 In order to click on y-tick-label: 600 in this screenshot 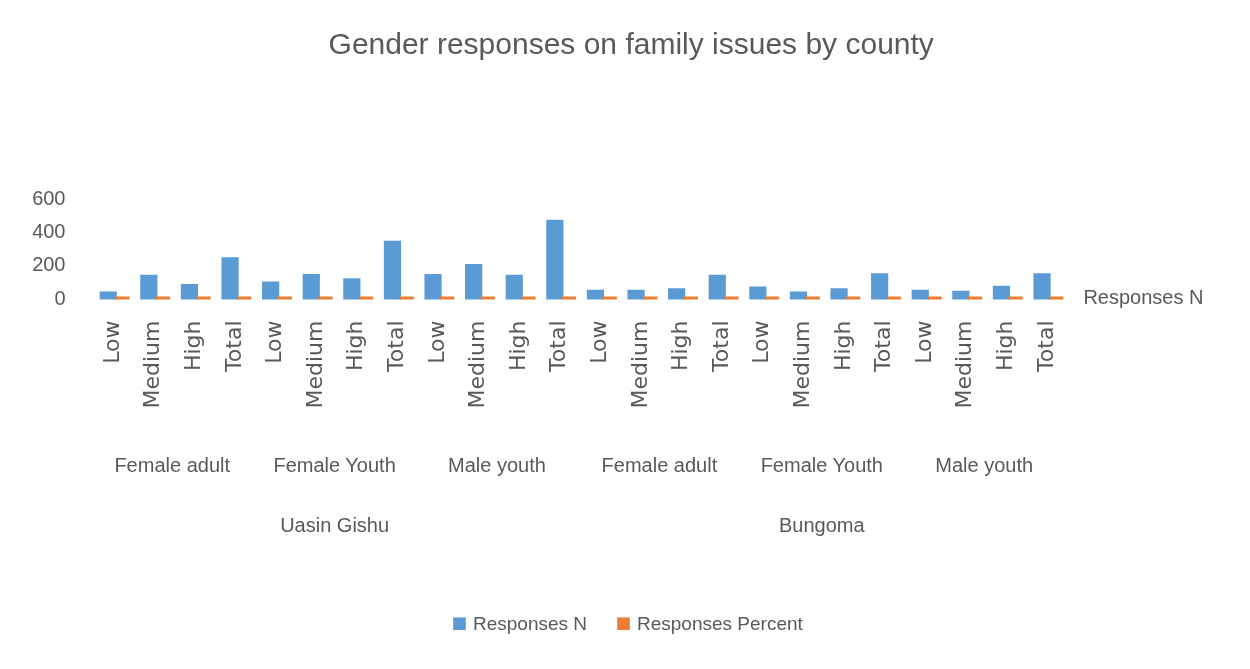, I will do `click(49, 197)`.